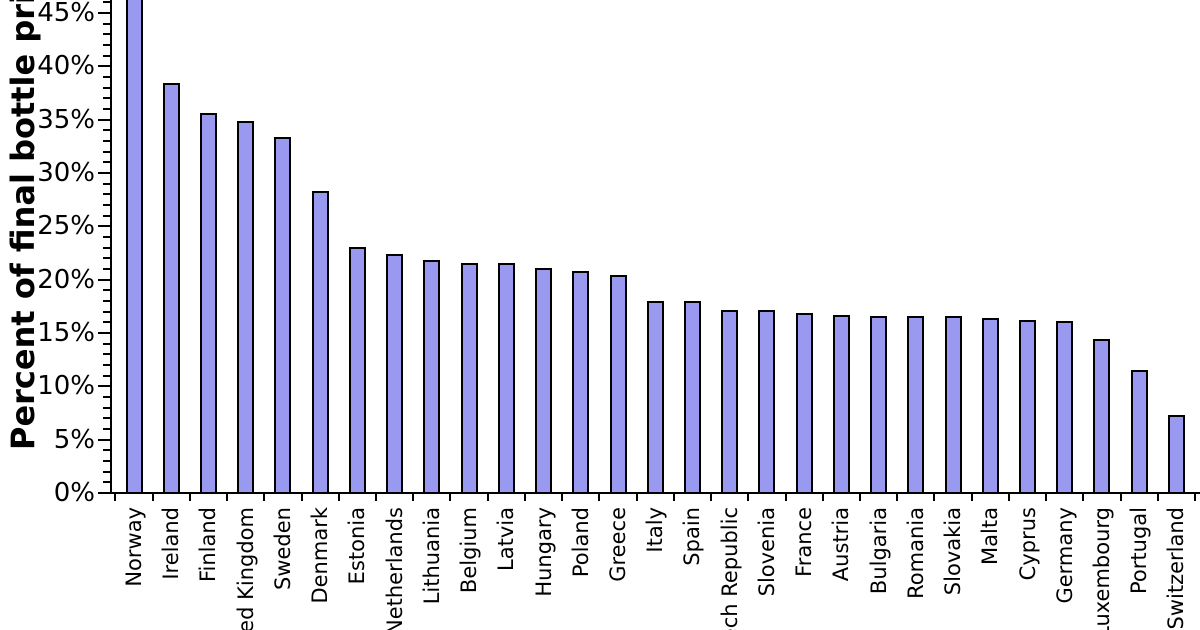  What do you see at coordinates (878, 551) in the screenshot?
I see `x-tick-label-bulgaria: Bulgaria` at bounding box center [878, 551].